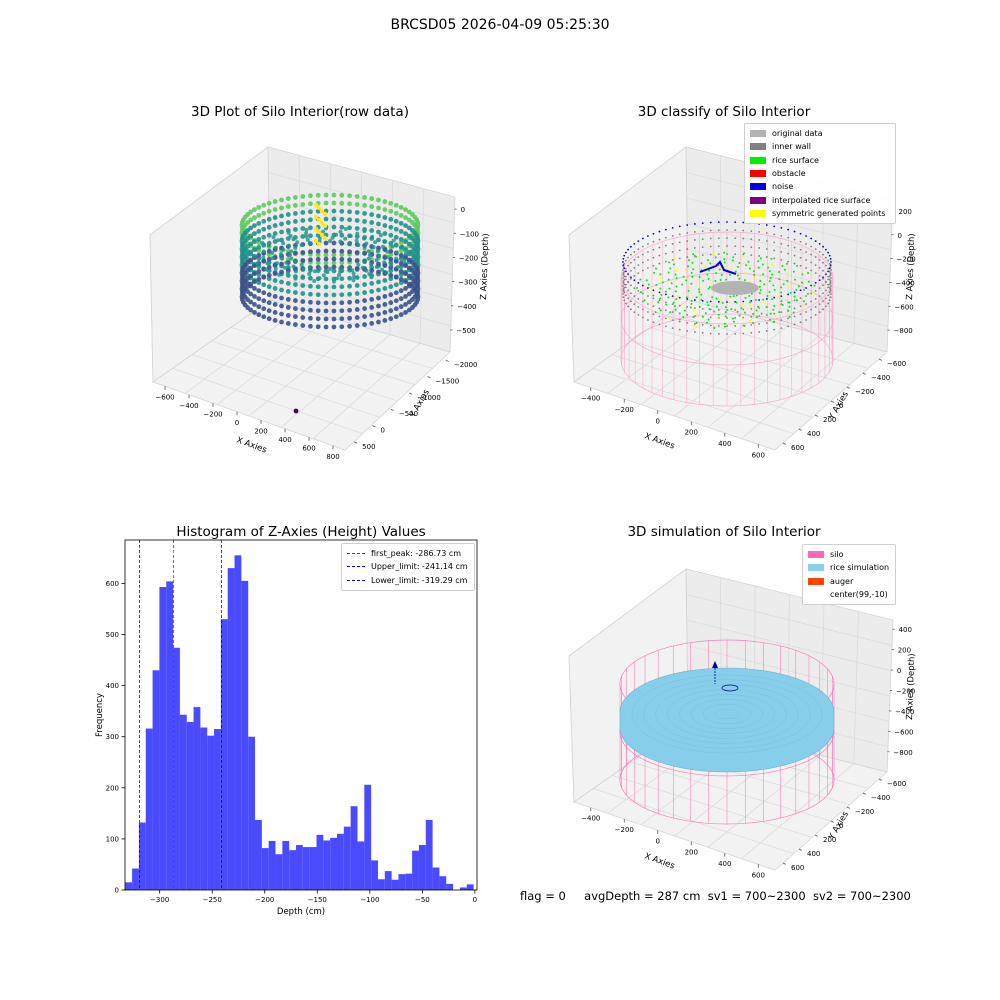 Image resolution: width=1000 pixels, height=1000 pixels. Describe the element at coordinates (838, 405) in the screenshot. I see `classify-y-axis-label: Y Axies` at that location.